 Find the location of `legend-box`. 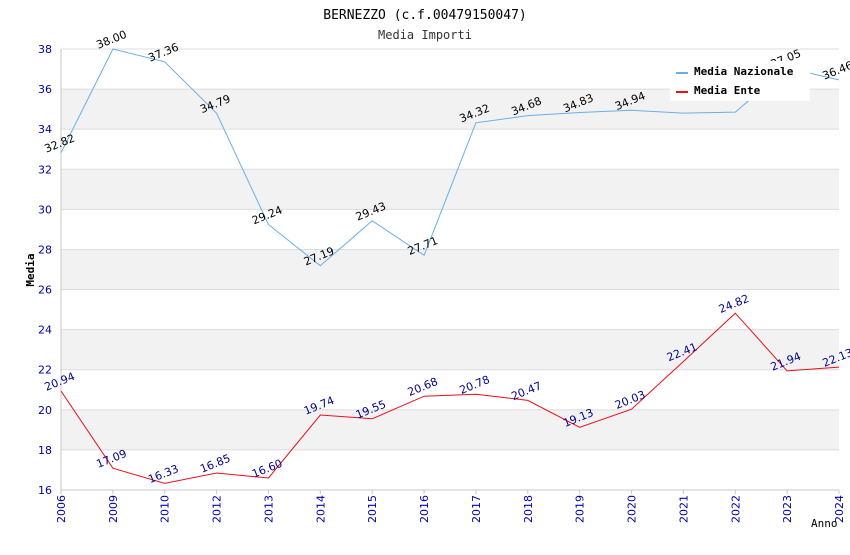

legend-box is located at coordinates (740, 81).